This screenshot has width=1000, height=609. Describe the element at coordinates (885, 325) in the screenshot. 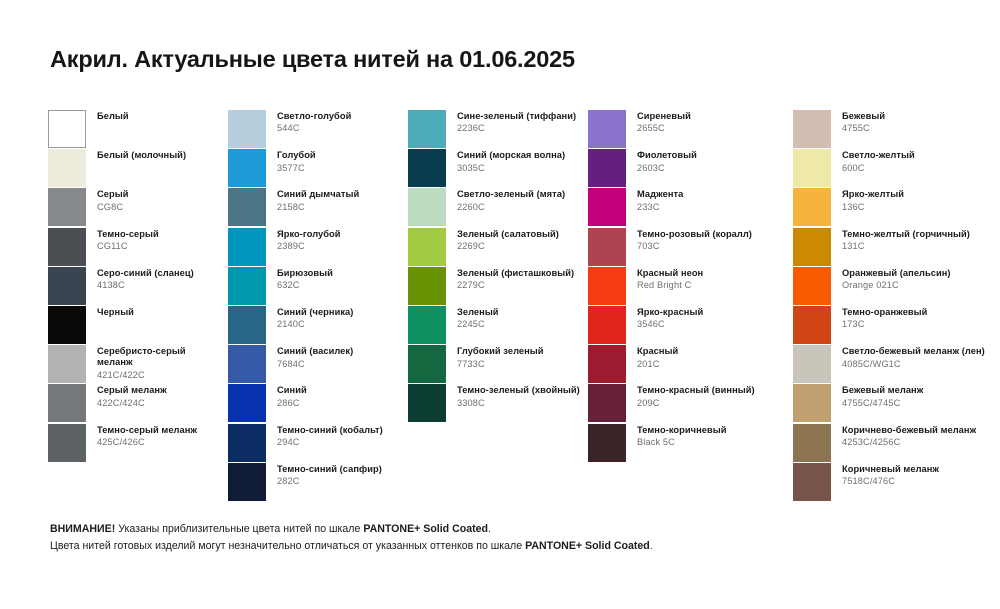

I see `swatch-row: Темно-оранжевый 173C` at that location.